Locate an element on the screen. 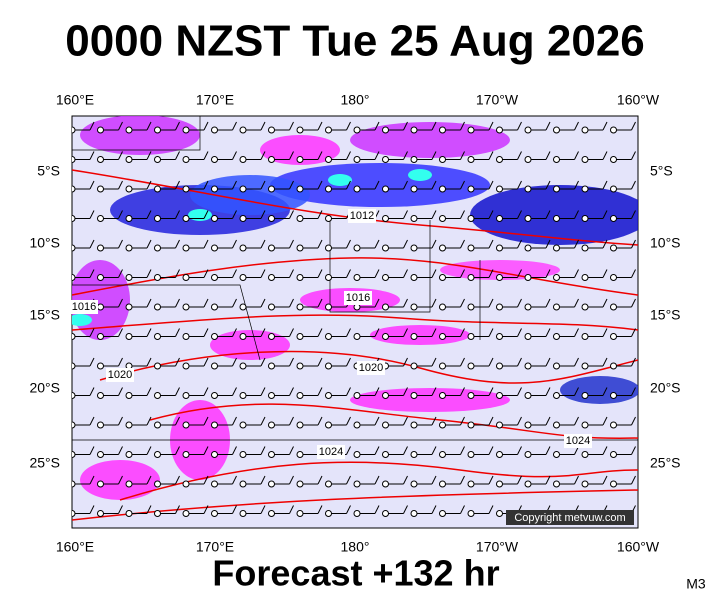 This screenshot has height=605, width=711. lon-label-bottom: 170°W is located at coordinates (497, 547).